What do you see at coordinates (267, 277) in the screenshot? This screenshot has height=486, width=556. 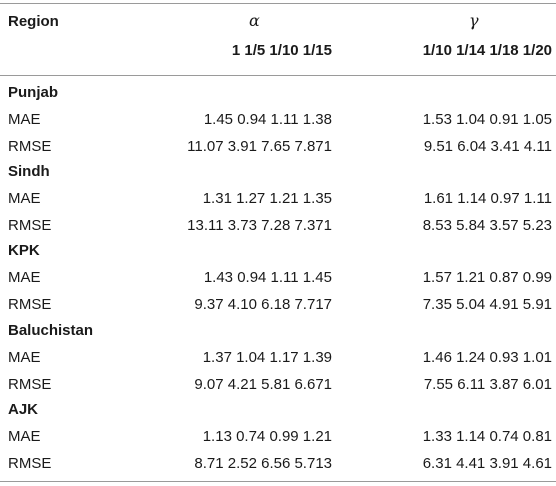 I see `alpha-values: 1.43 0.94 1.11 1.45` at bounding box center [267, 277].